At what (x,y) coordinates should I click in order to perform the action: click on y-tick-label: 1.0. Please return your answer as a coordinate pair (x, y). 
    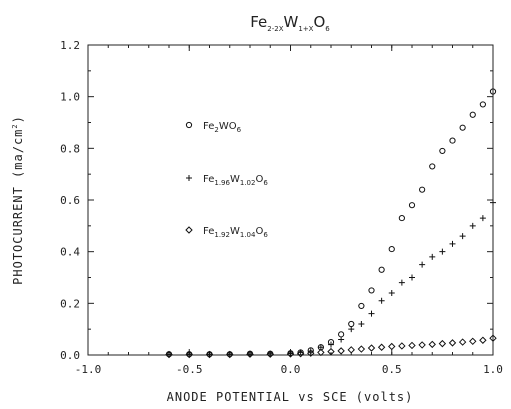
    Looking at the image, I should click on (70, 97).